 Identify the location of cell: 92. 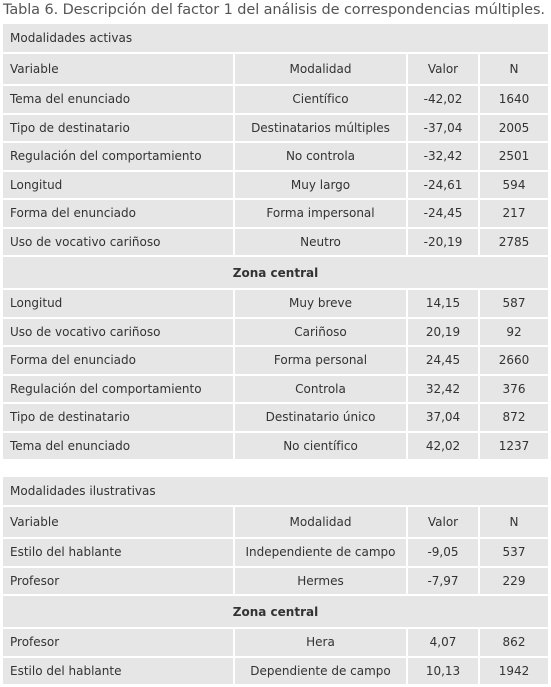
(514, 331).